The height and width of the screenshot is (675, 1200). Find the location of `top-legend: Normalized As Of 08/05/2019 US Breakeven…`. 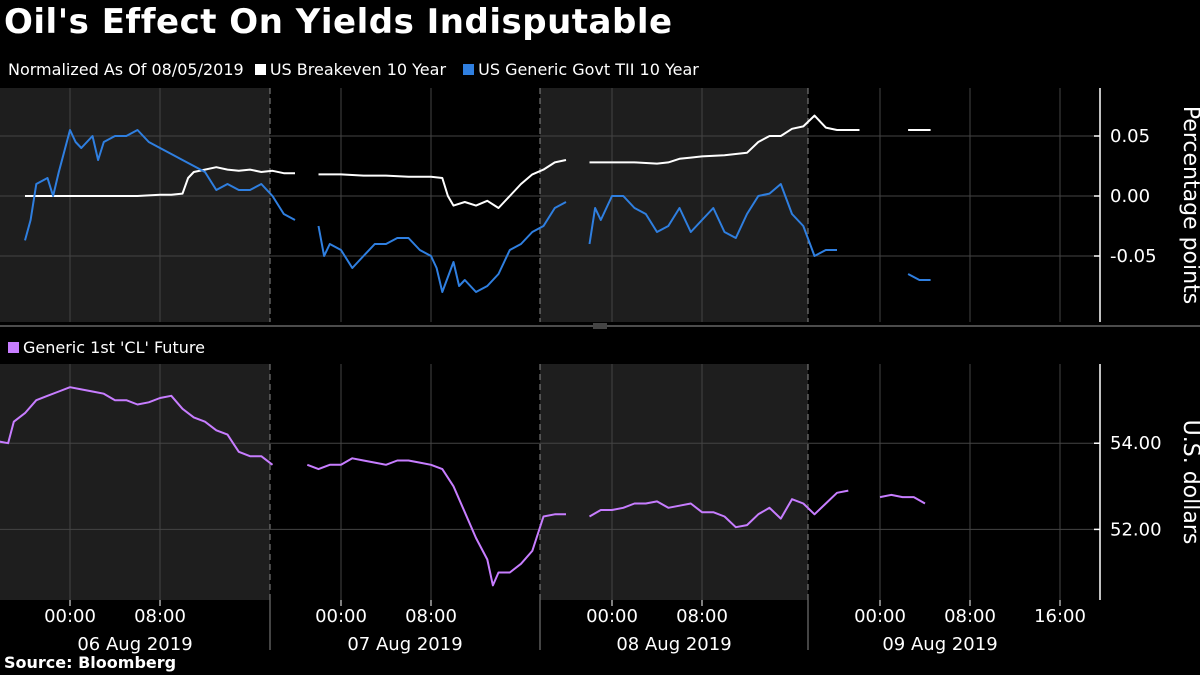

top-legend: Normalized As Of 08/05/2019 US Breakeven… is located at coordinates (359, 69).